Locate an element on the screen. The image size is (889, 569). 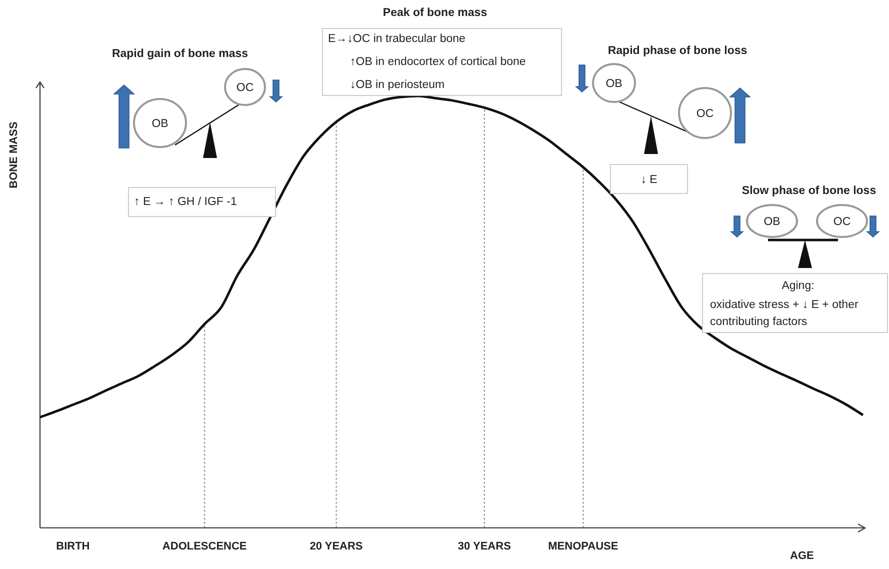
x-tick-label: 30 YEARS is located at coordinates (484, 546).